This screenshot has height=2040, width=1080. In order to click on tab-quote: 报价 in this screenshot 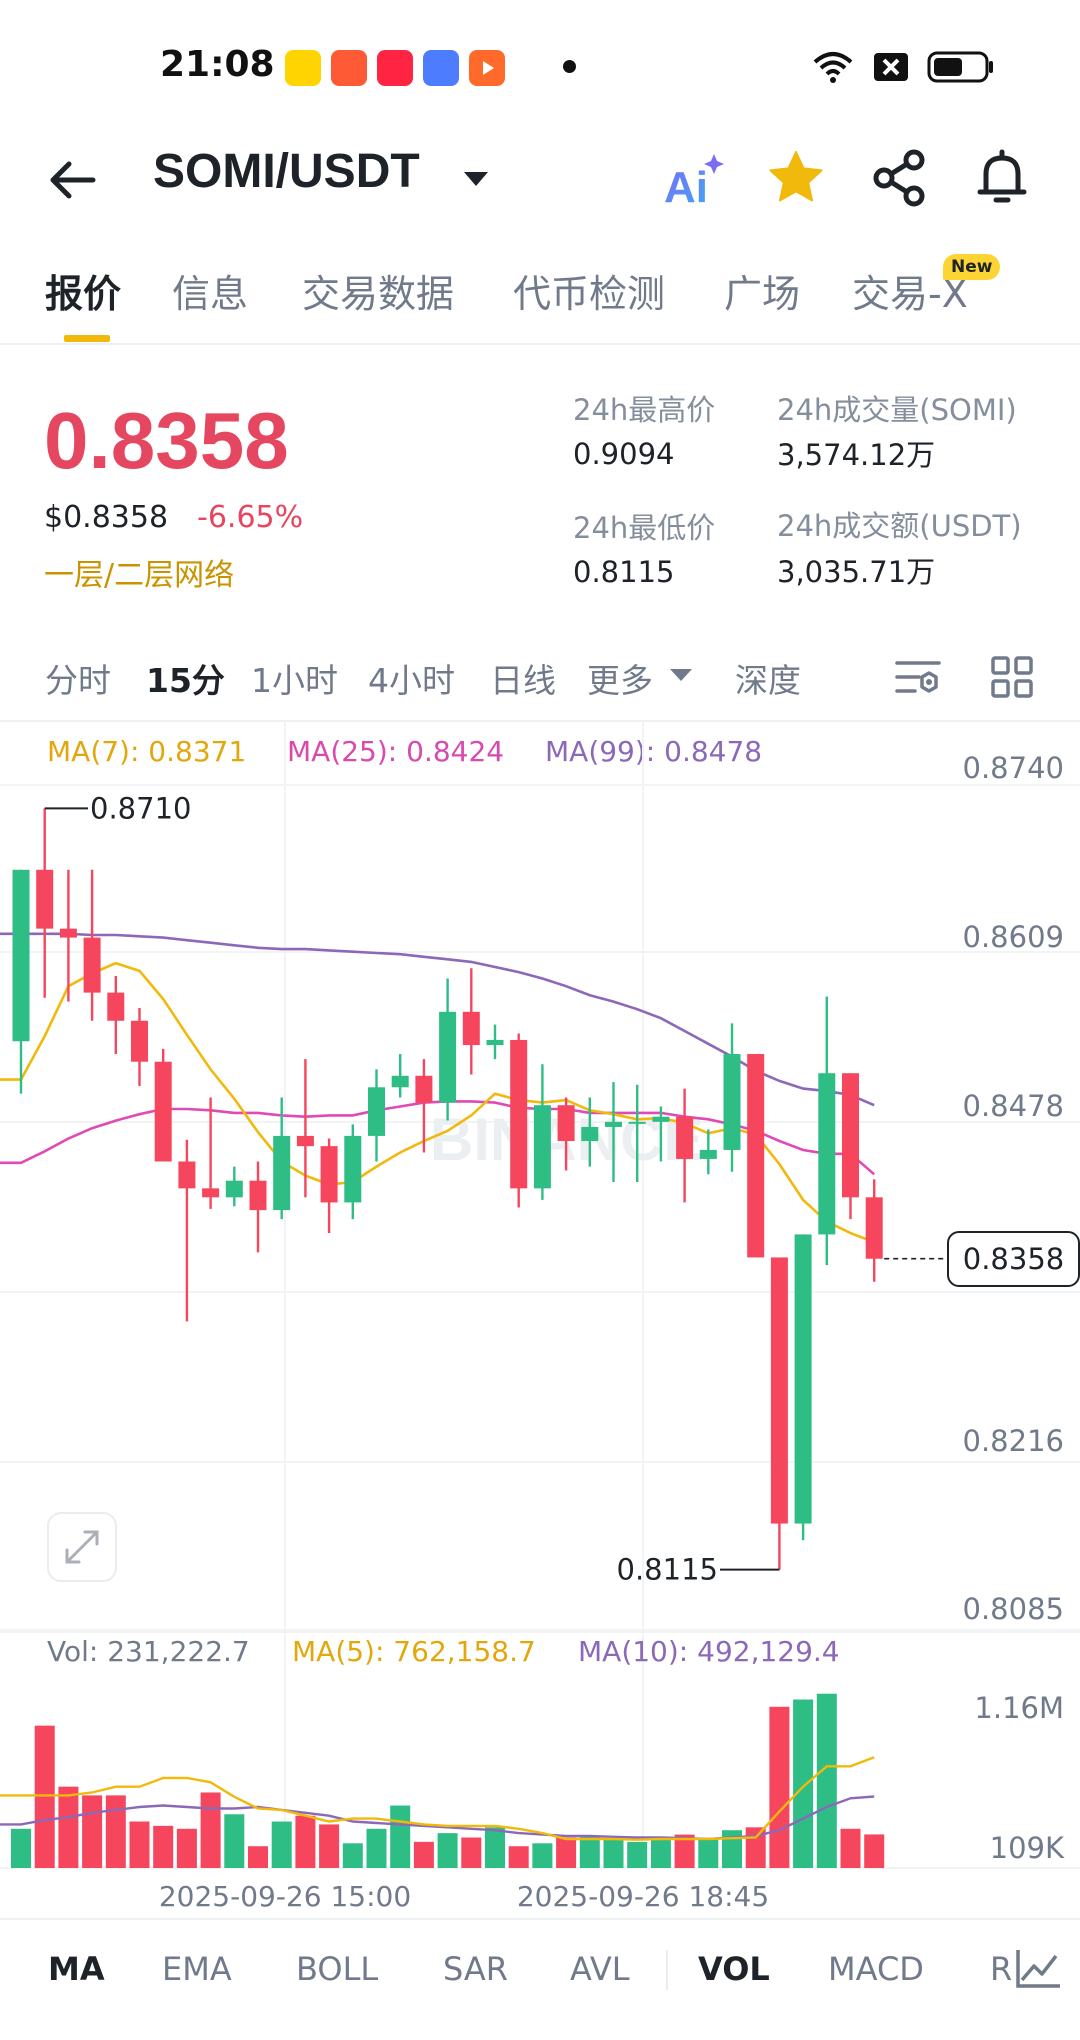, I will do `click(83, 294)`.